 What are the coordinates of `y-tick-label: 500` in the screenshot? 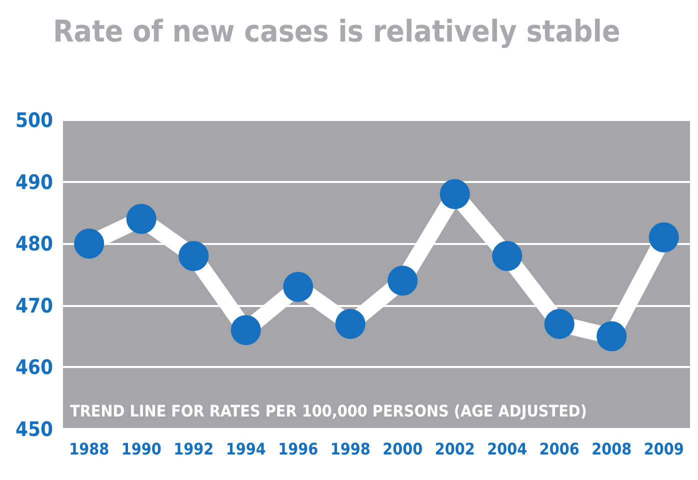 It's located at (34, 120).